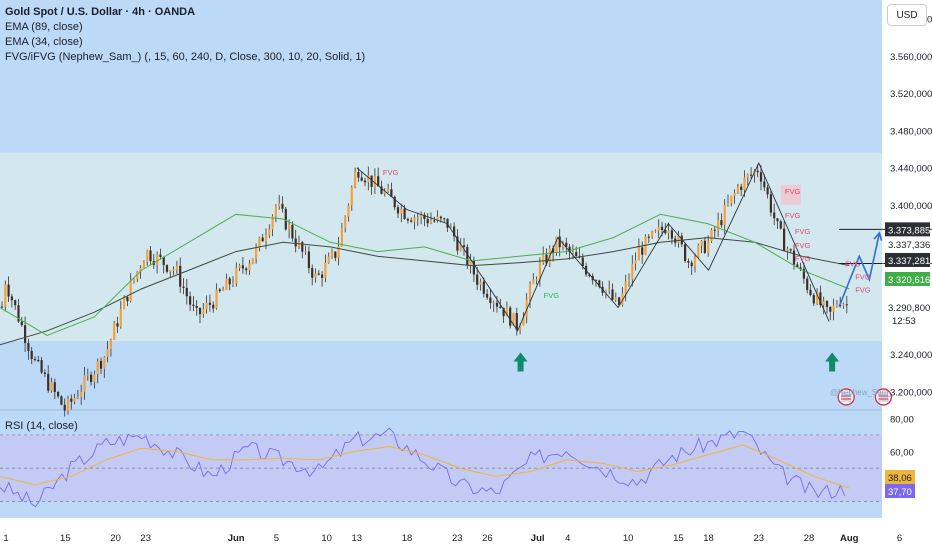  I want to click on time-tick-label: 28, so click(809, 538).